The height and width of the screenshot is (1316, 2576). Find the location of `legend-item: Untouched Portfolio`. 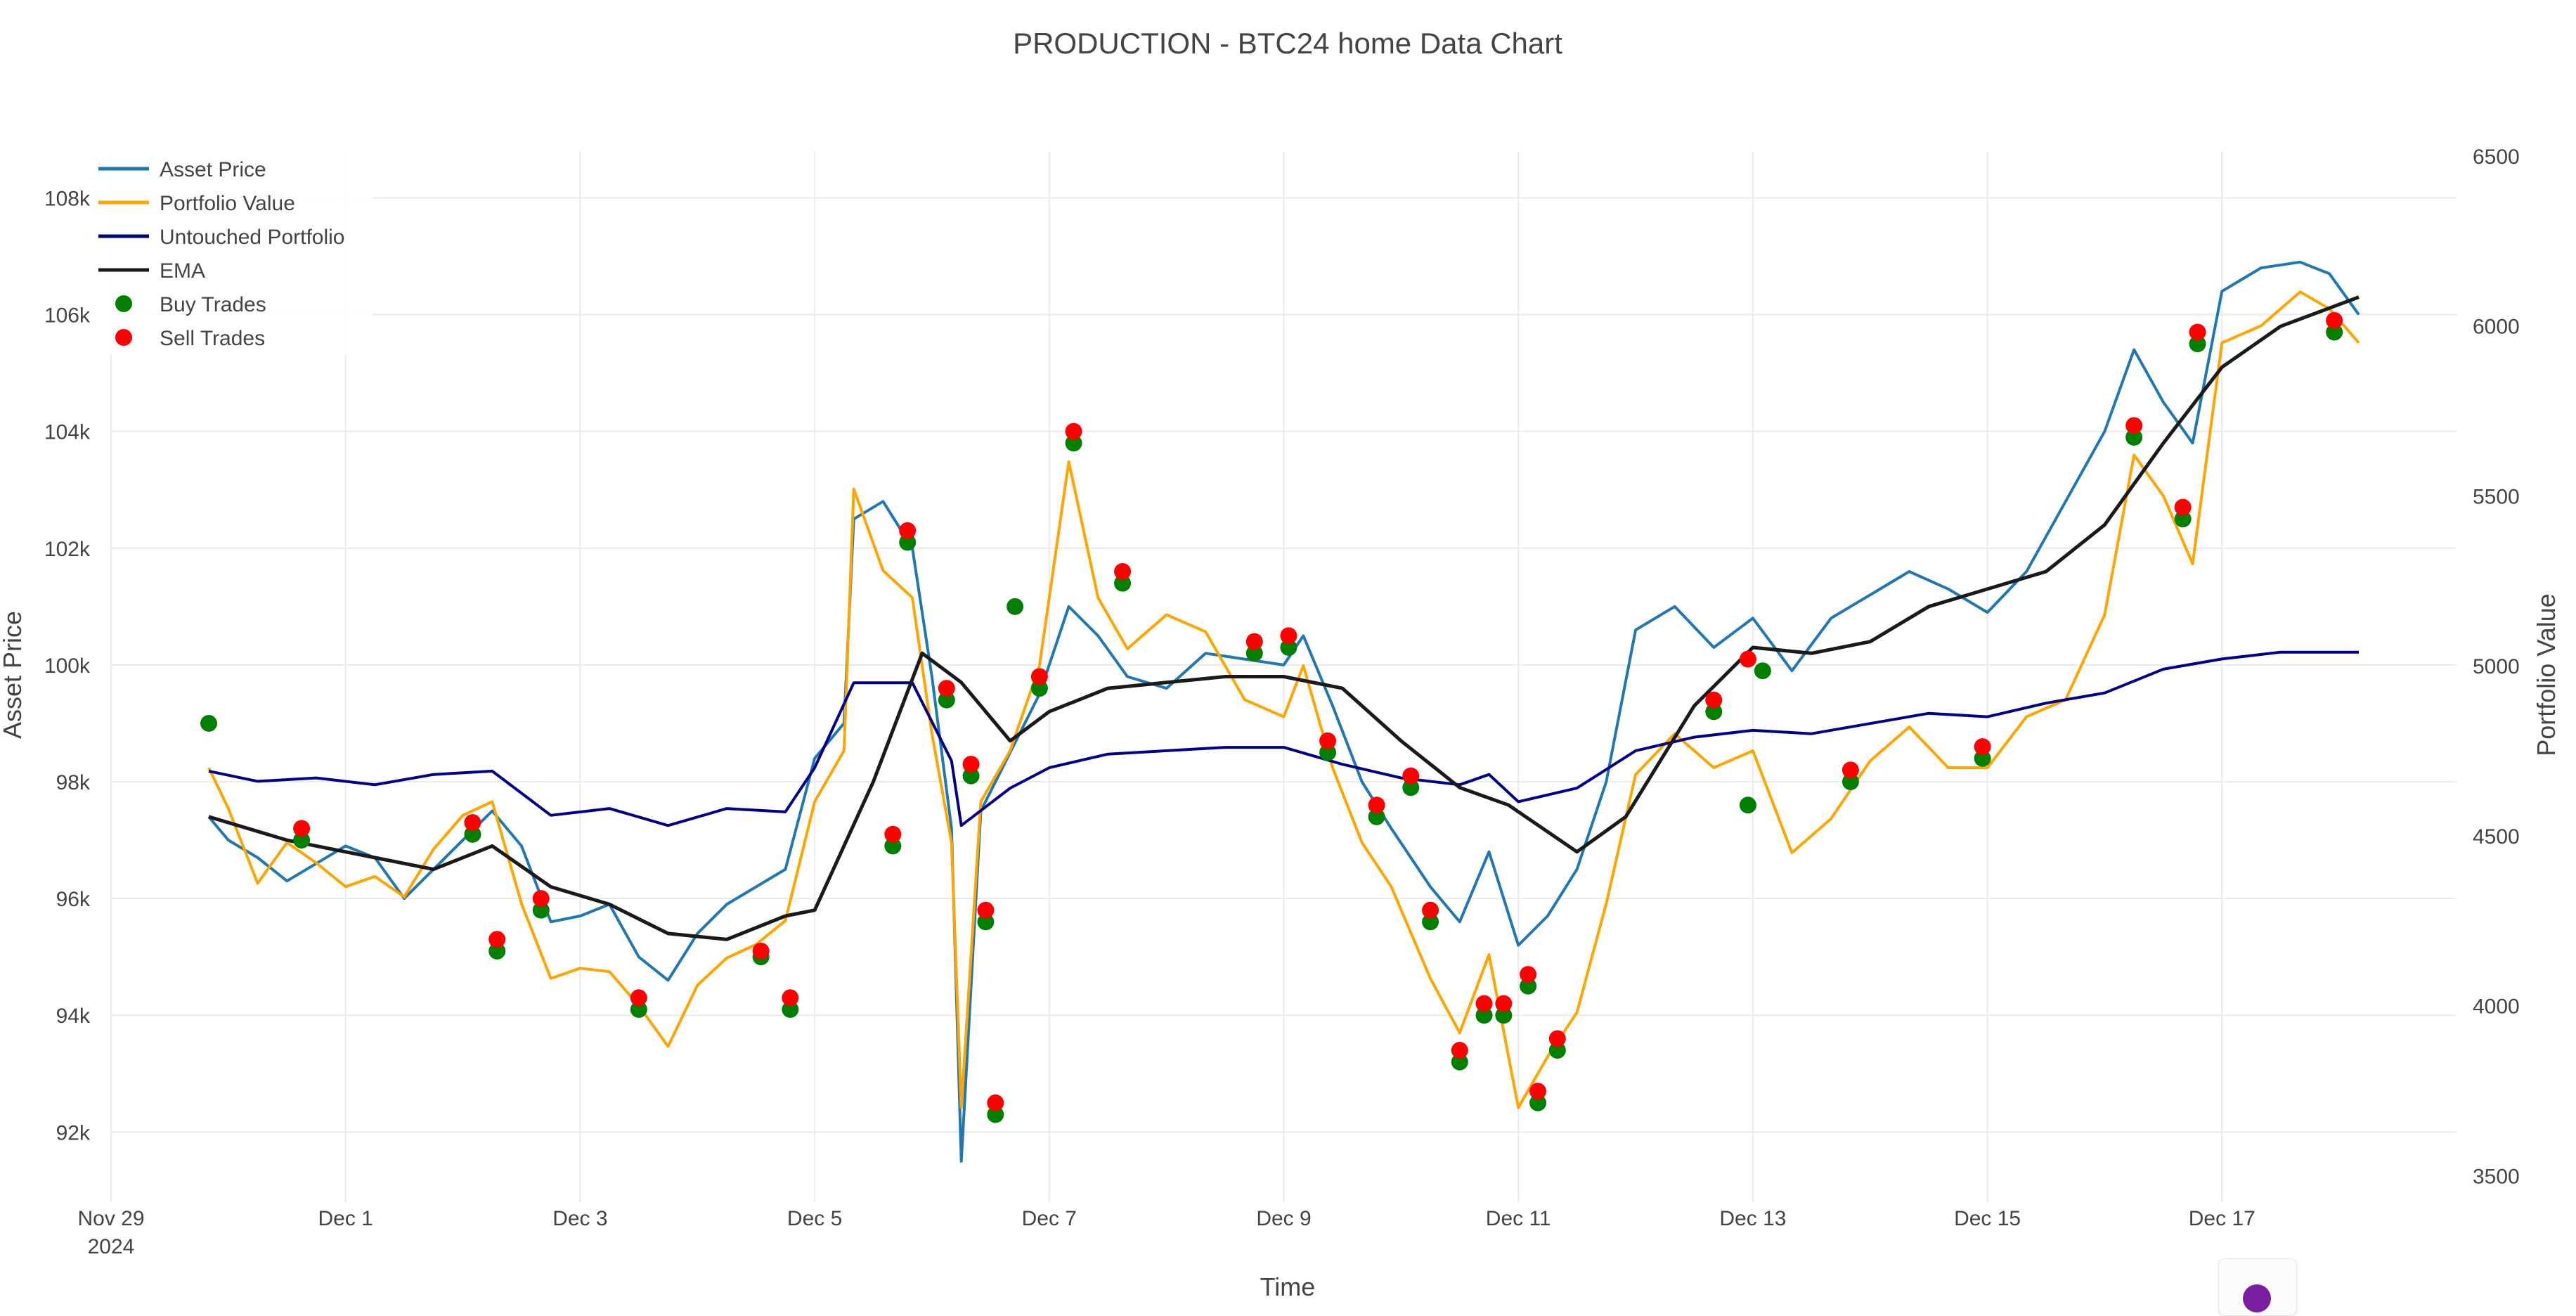

legend-item: Untouched Portfolio is located at coordinates (221, 237).